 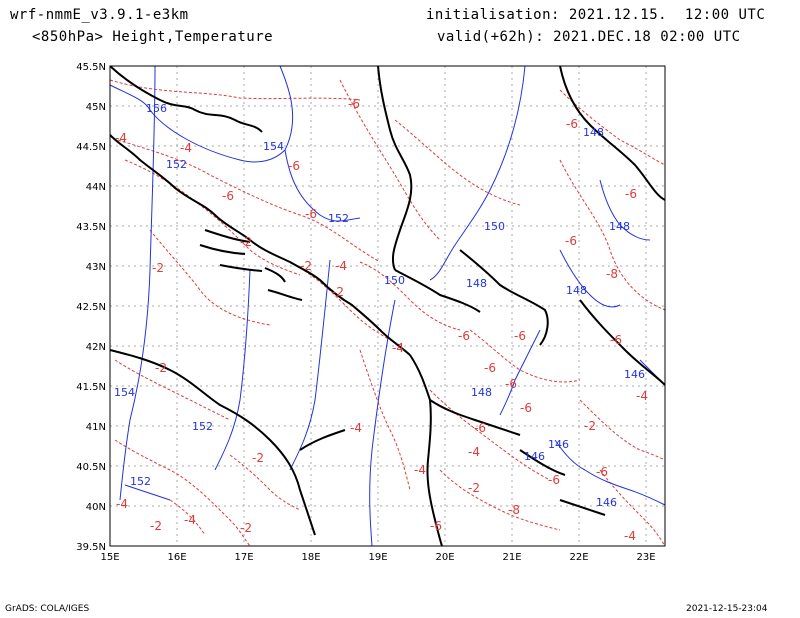 I want to click on latitude-tick-label: 45N, so click(x=96, y=107).